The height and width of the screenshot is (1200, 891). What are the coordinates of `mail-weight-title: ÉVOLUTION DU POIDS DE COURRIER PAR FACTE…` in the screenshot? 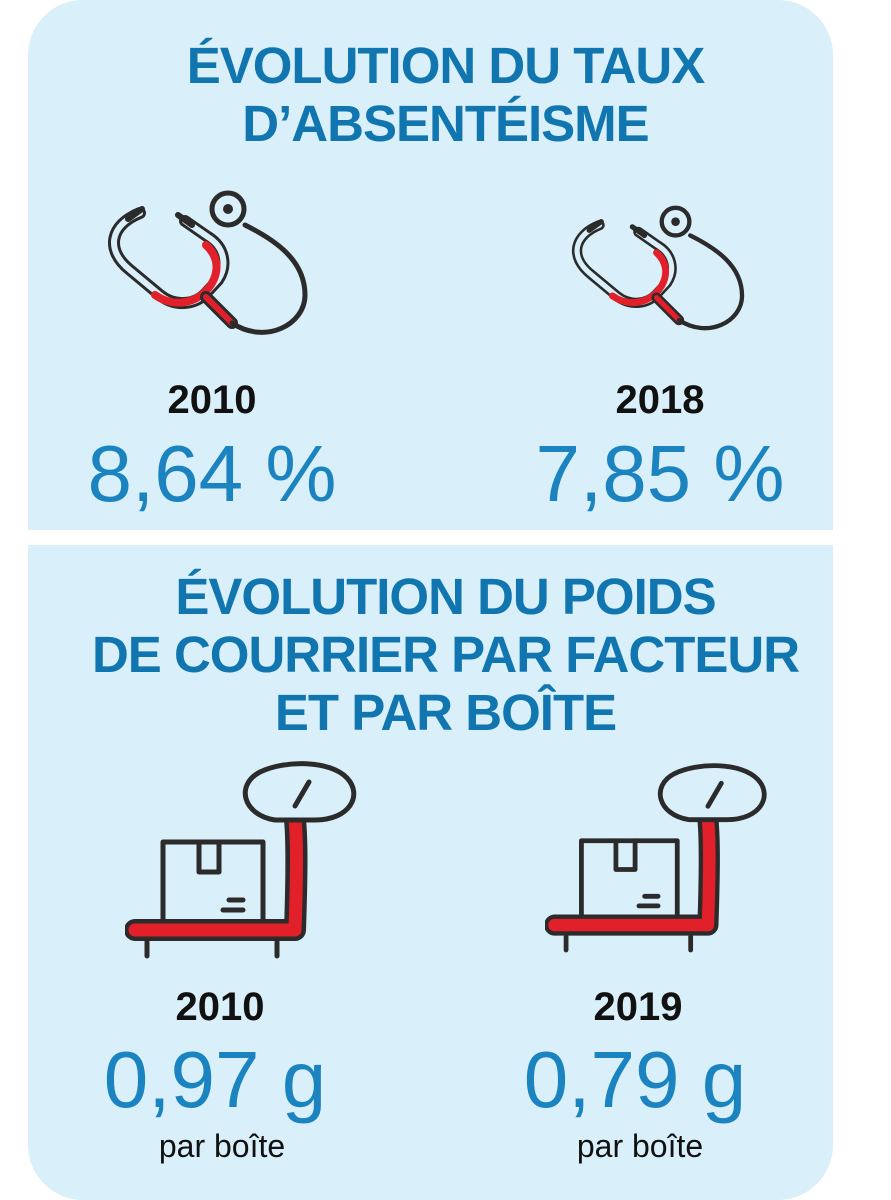 It's located at (445, 654).